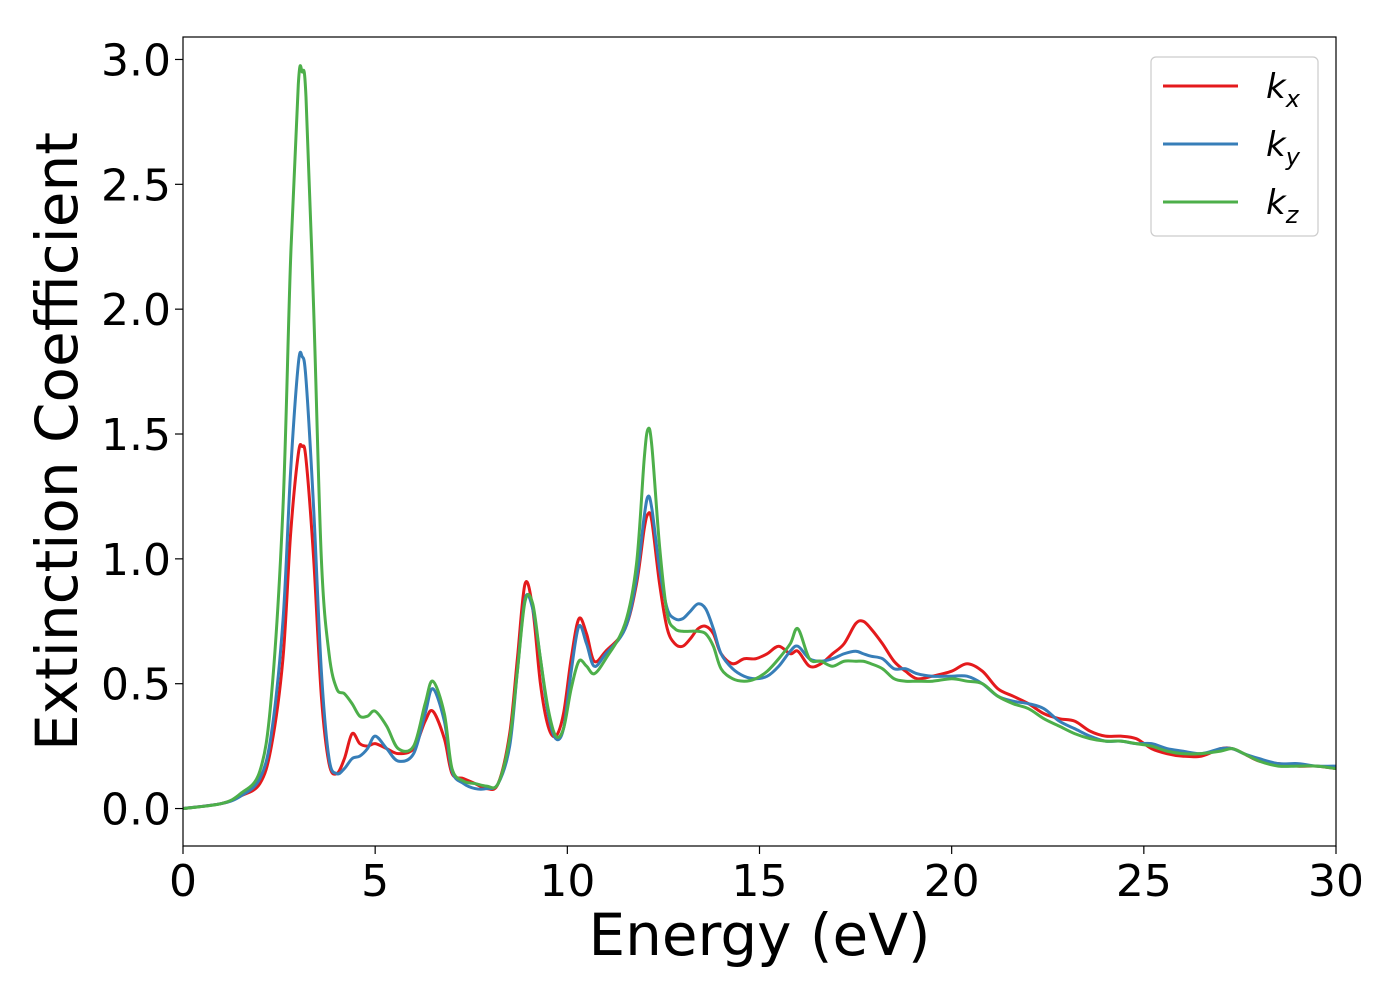 This screenshot has height=1000, width=1400. Describe the element at coordinates (136, 435) in the screenshot. I see `y-tick-label: 1.5` at that location.